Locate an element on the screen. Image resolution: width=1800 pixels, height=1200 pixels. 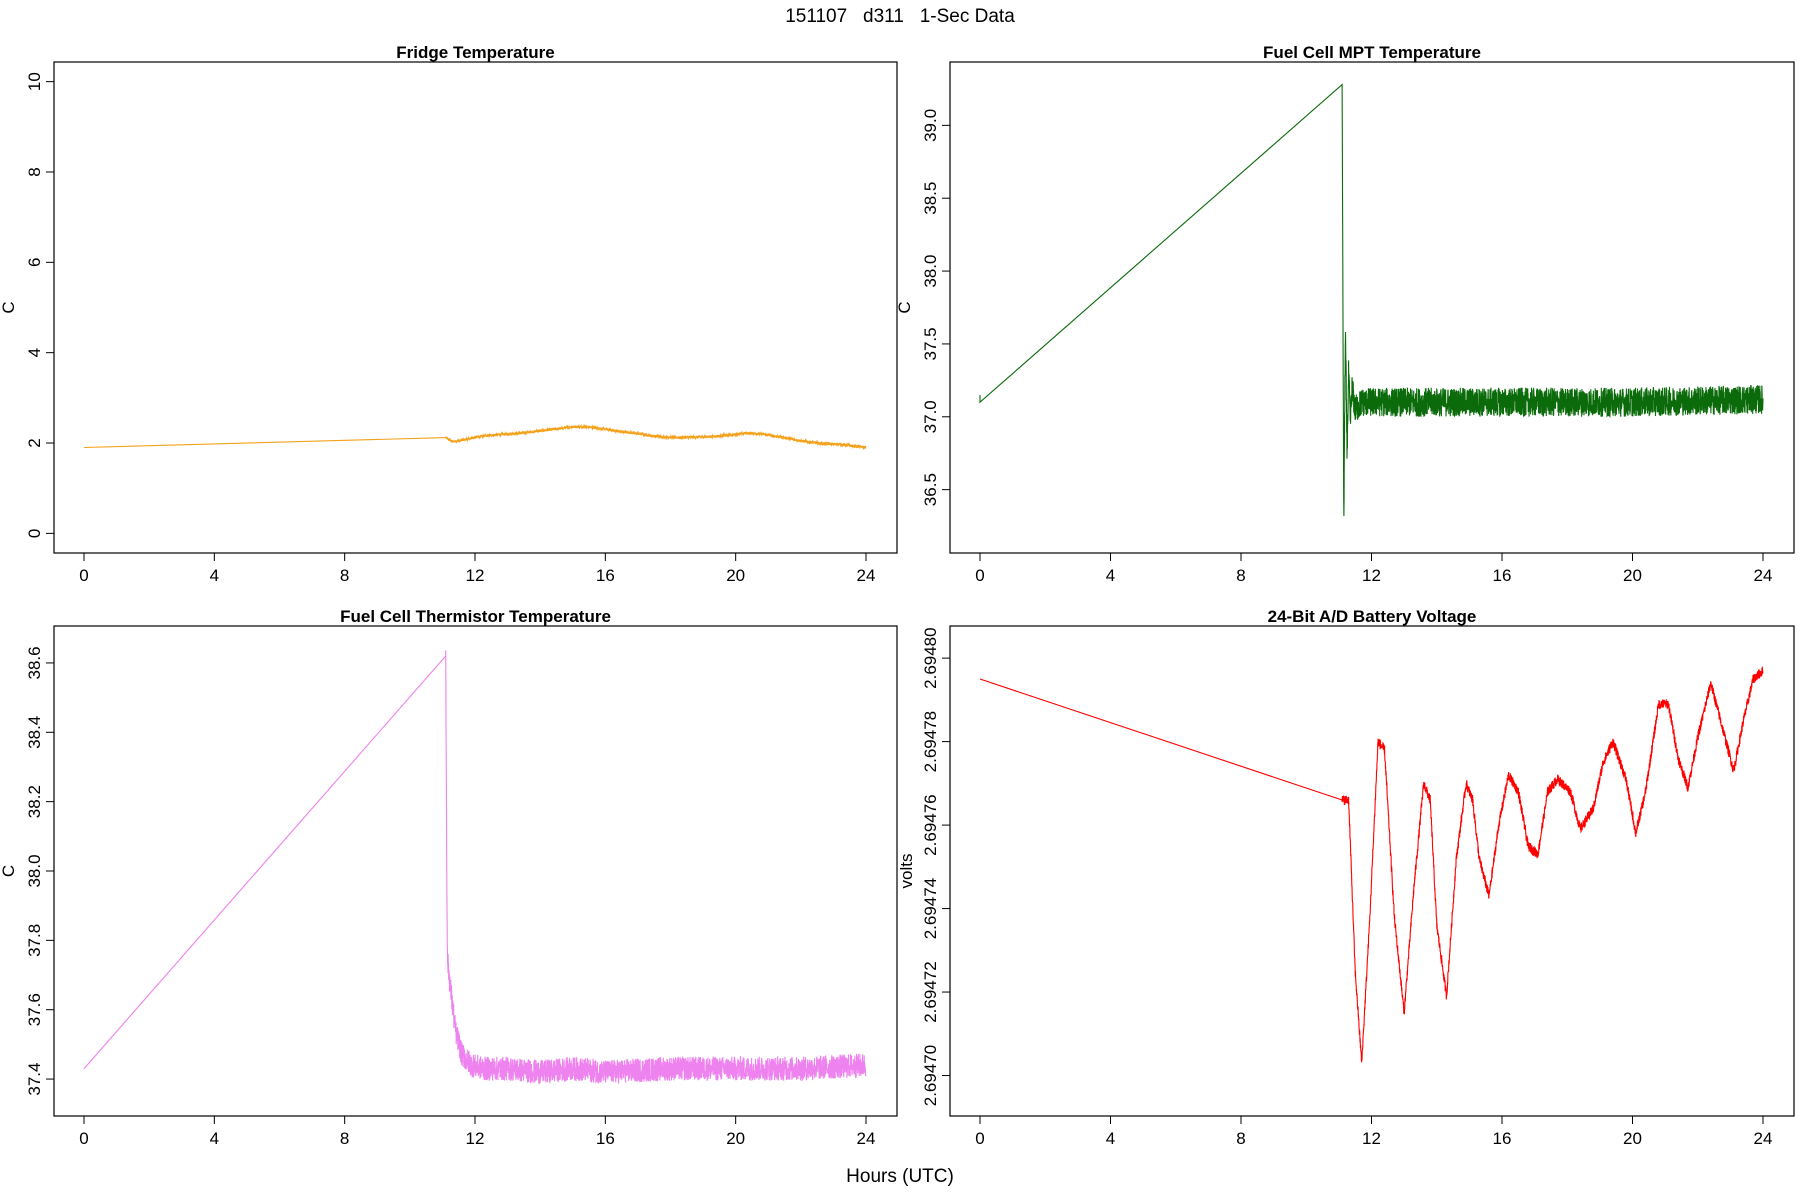
y-tick-label: 2 is located at coordinates (34, 442).